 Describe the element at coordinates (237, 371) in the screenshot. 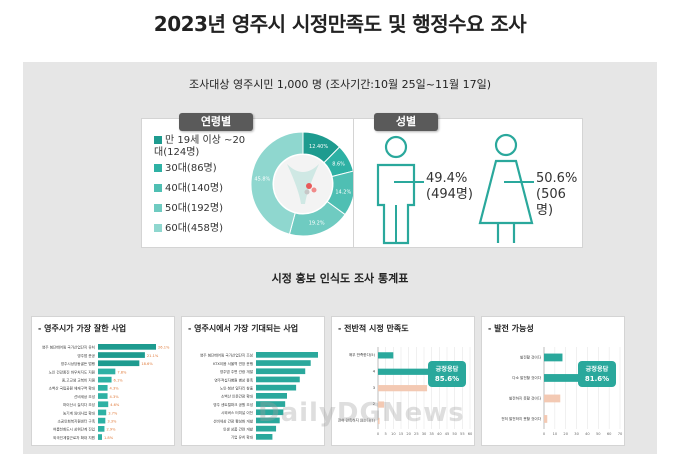

I see `category-label: 영주댐 주변 관광 개발` at that location.